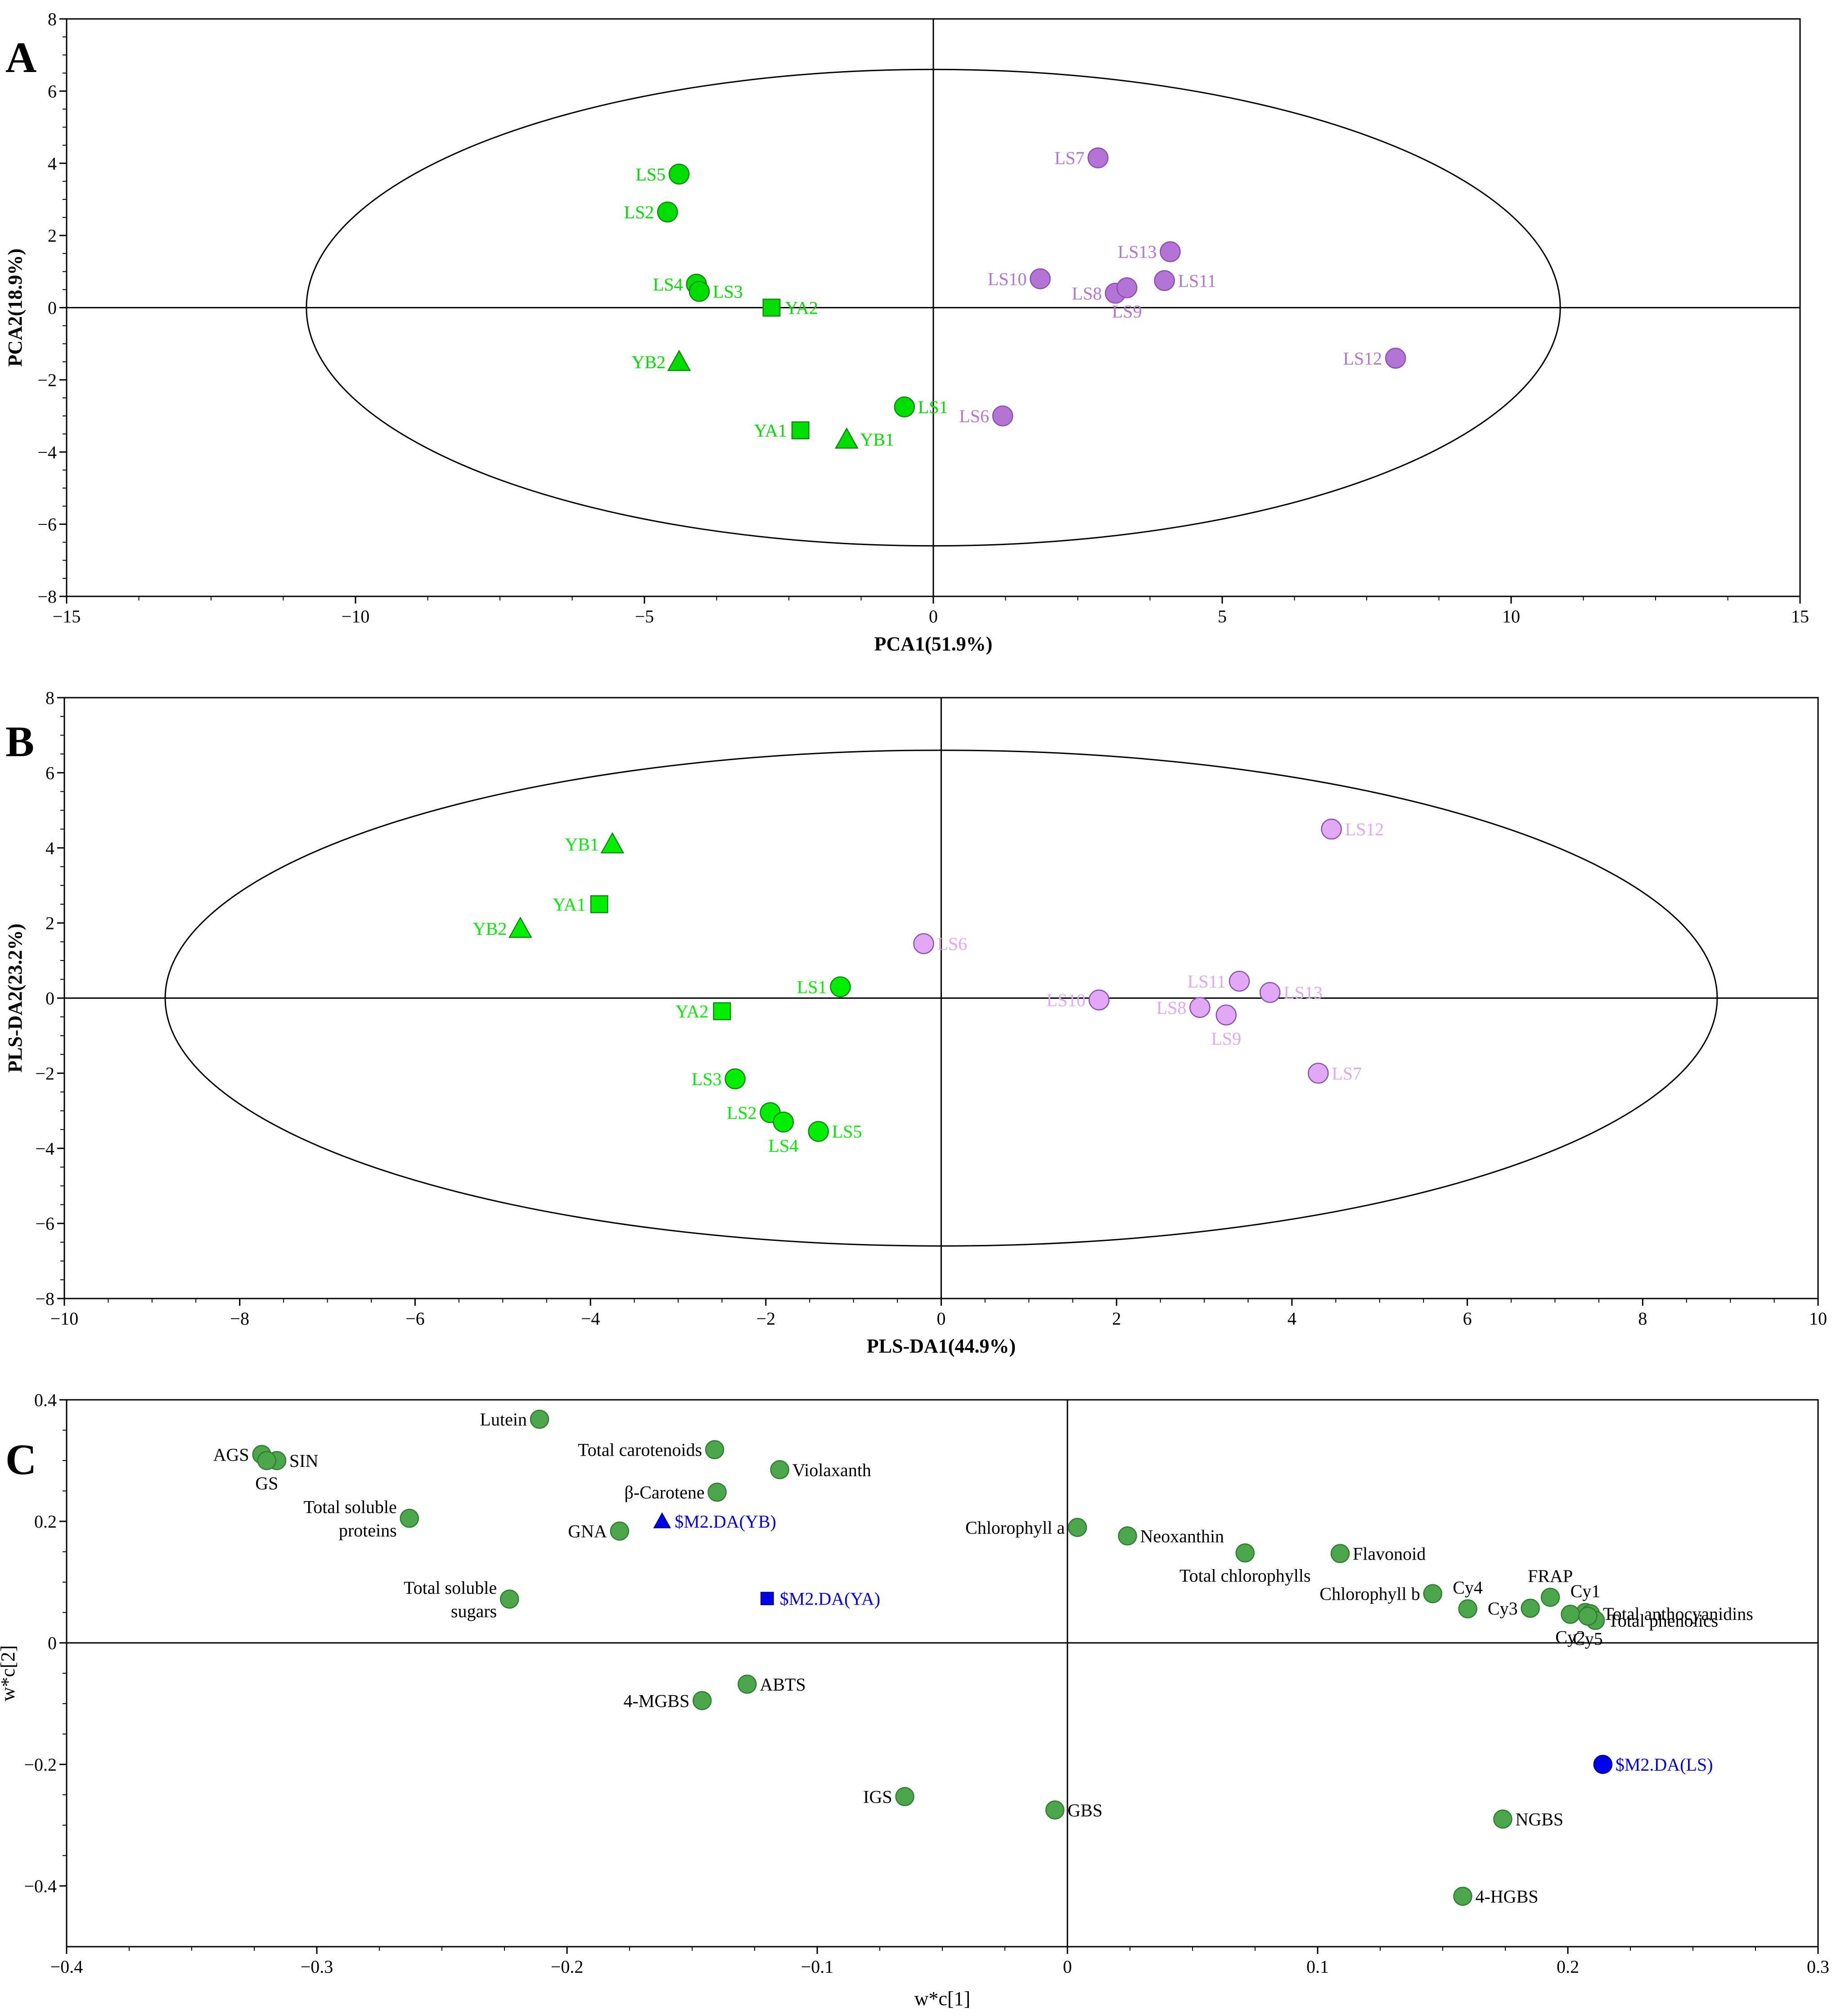 The image size is (1832, 2016). What do you see at coordinates (266, 1483) in the screenshot?
I see `panel-c-point-gs-label: GS` at bounding box center [266, 1483].